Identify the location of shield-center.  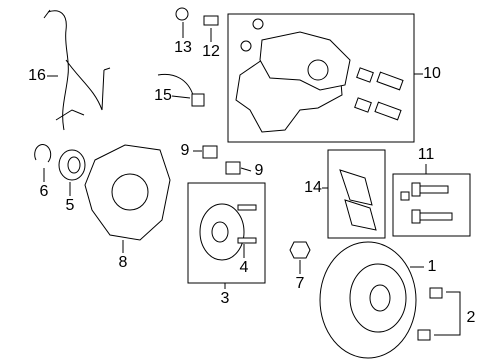
(130, 192).